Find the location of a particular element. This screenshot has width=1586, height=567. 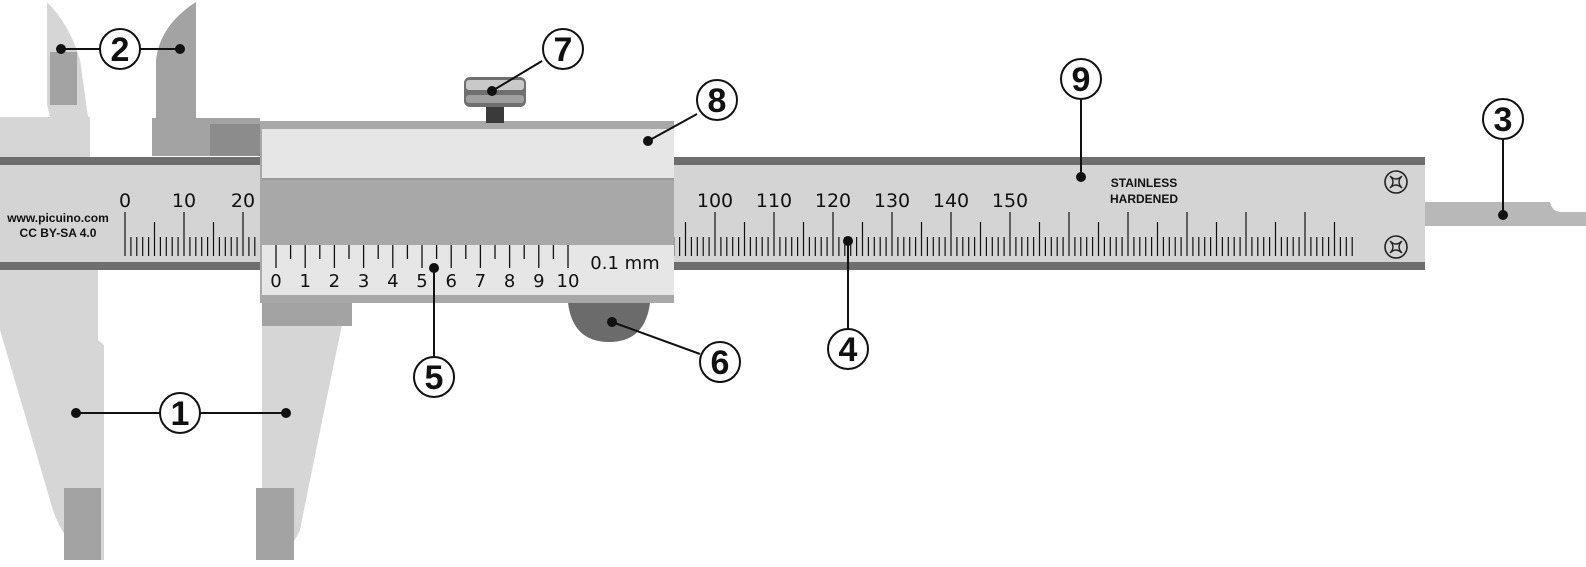

callout-6: 6 is located at coordinates (720, 362).